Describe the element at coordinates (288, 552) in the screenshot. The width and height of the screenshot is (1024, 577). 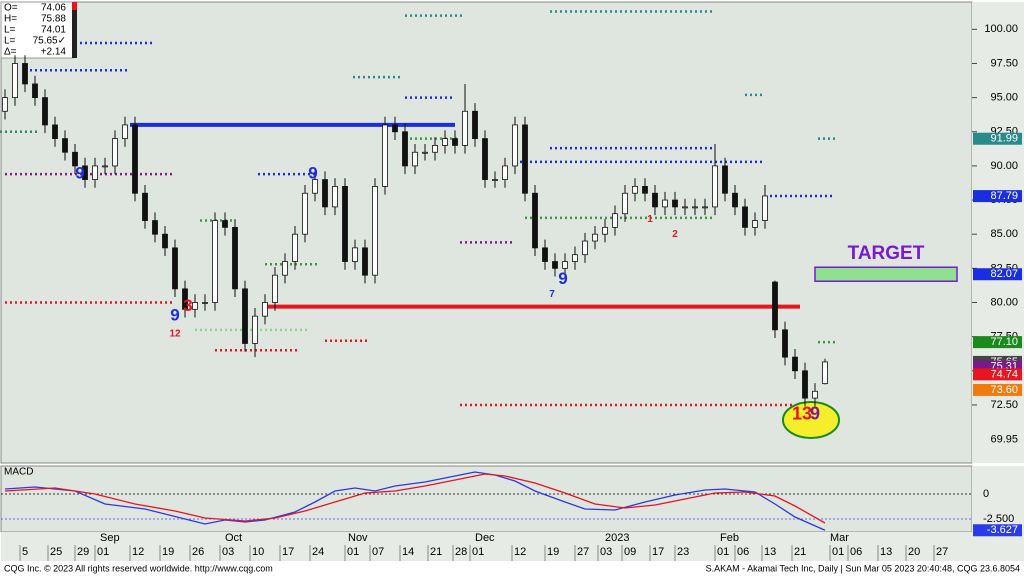
I see `x-tick-label: 17` at that location.